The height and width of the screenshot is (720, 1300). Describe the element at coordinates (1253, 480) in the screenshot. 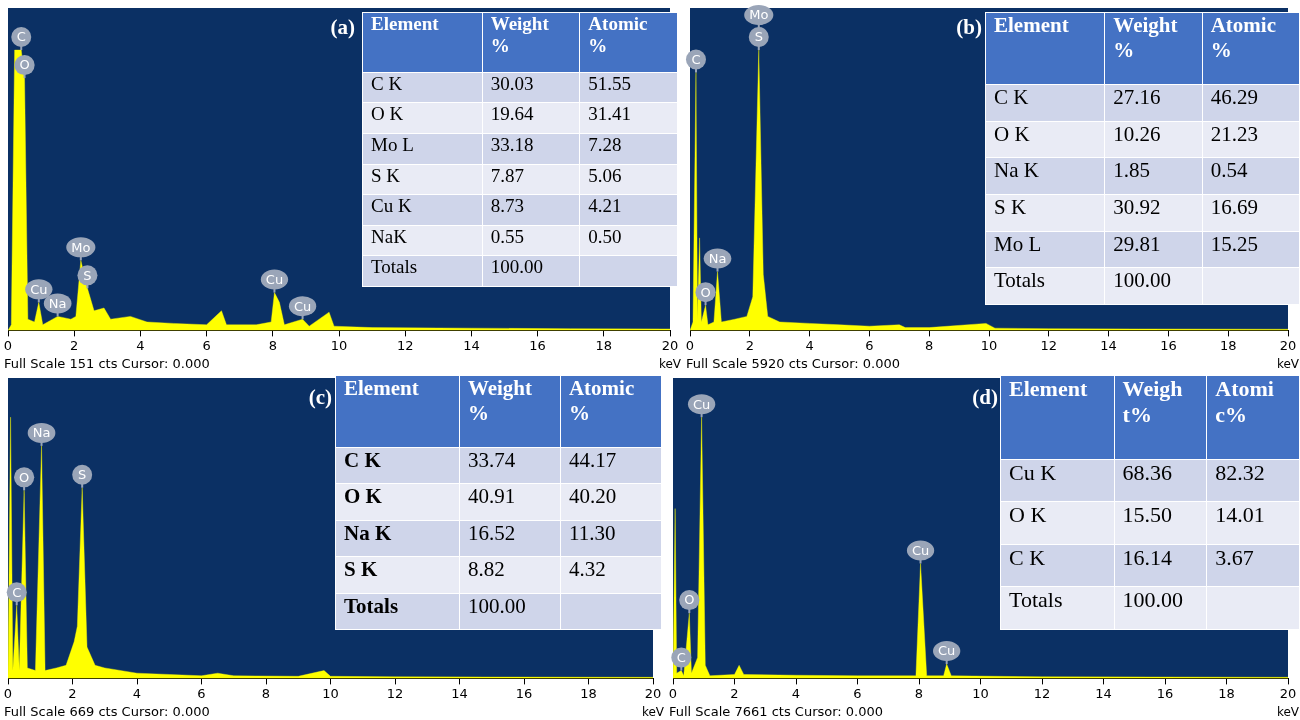

I see `annotation: 82.32` at that location.